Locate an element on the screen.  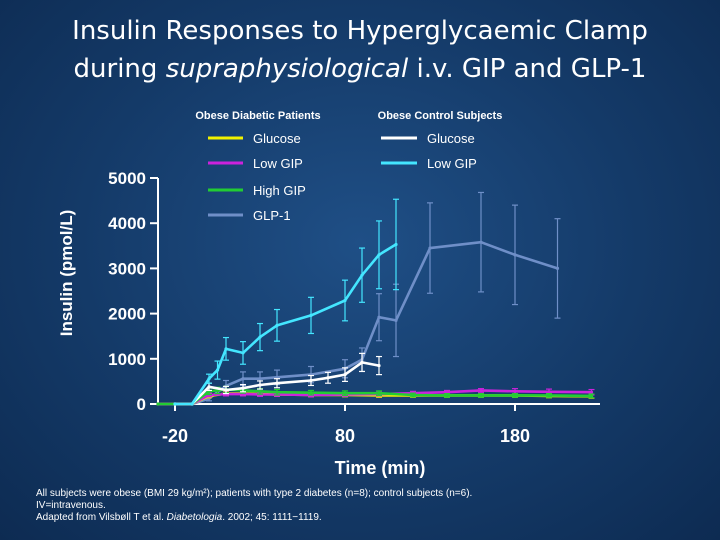
y-tick-label: 5000 is located at coordinates (127, 178).